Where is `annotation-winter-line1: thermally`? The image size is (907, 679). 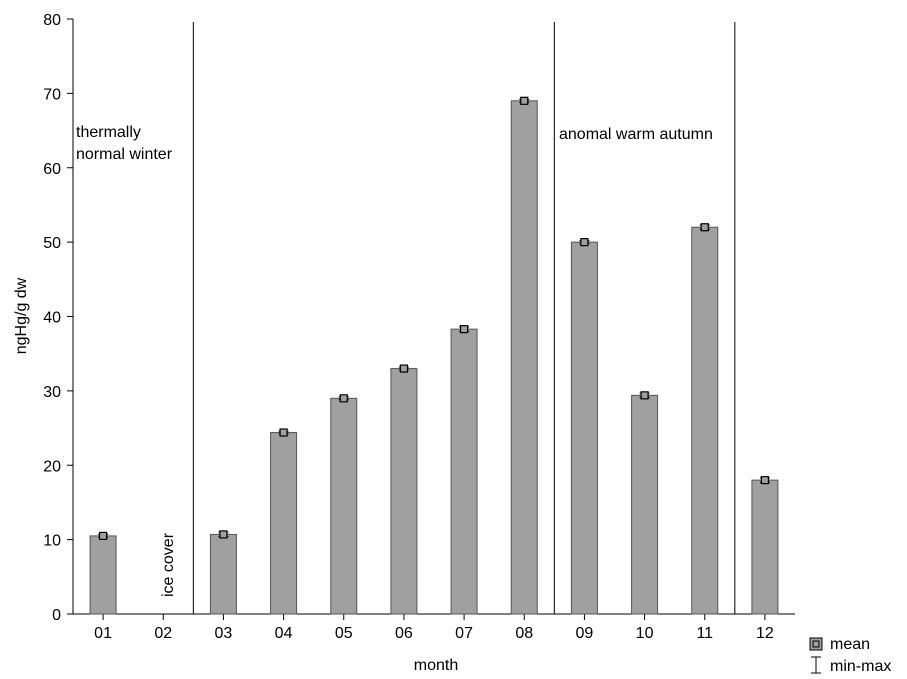 annotation-winter-line1: thermally is located at coordinates (108, 132).